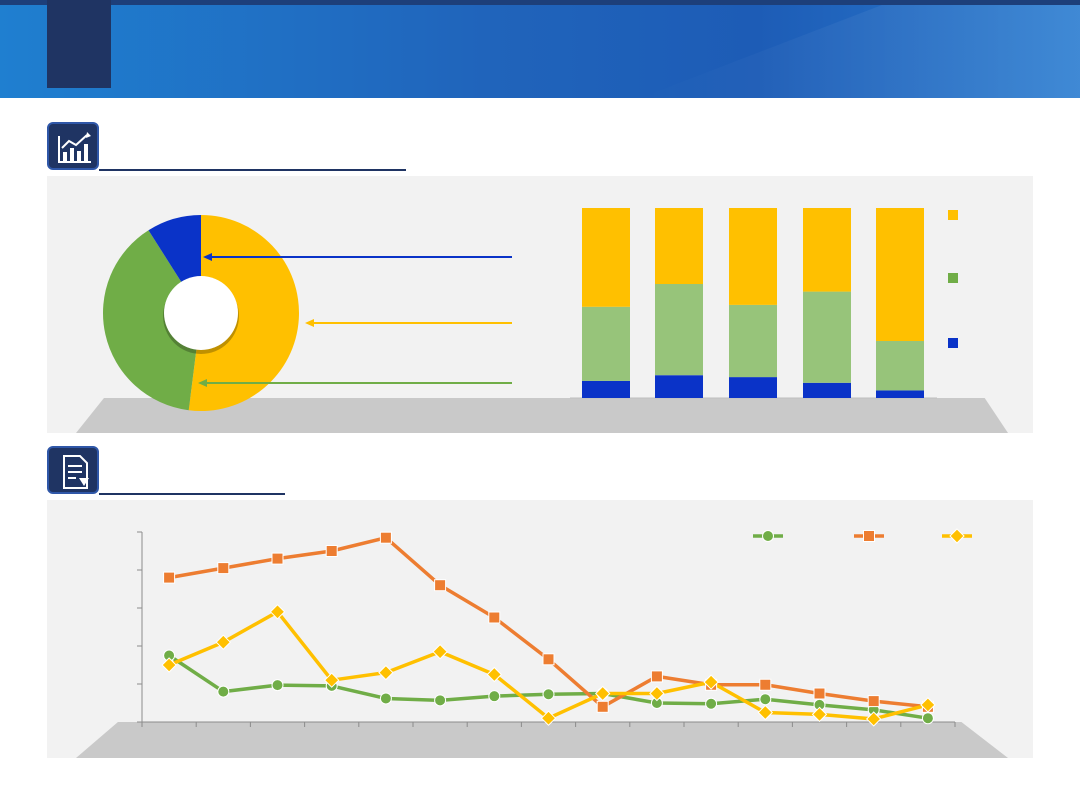 Image resolution: width=1080 pixels, height=810 pixels. I want to click on header-top-line, so click(540, 2).